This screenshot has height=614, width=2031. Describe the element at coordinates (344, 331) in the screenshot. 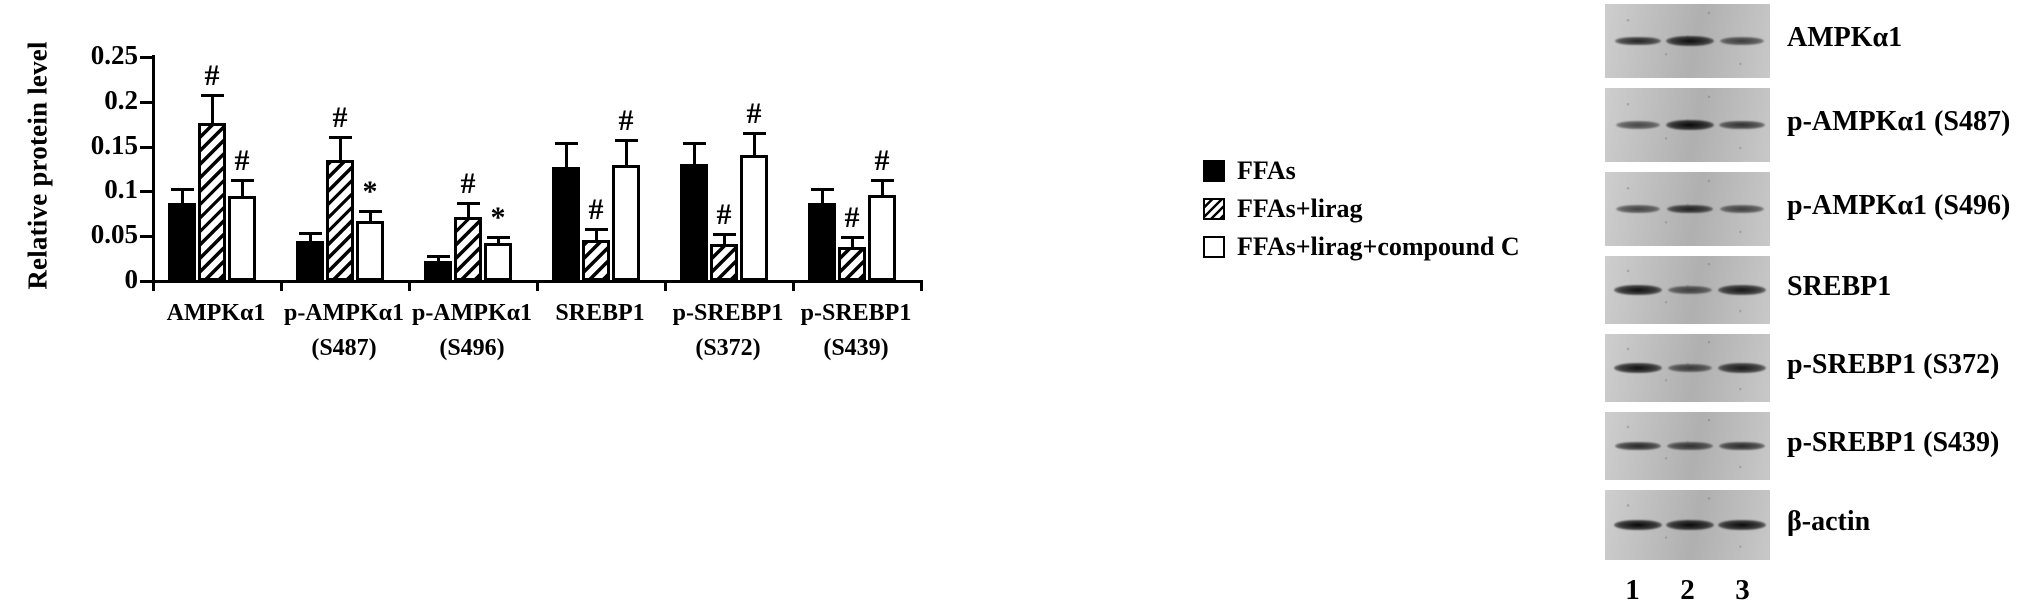

I see `category-label: p-AMPKα1 (S487)` at that location.